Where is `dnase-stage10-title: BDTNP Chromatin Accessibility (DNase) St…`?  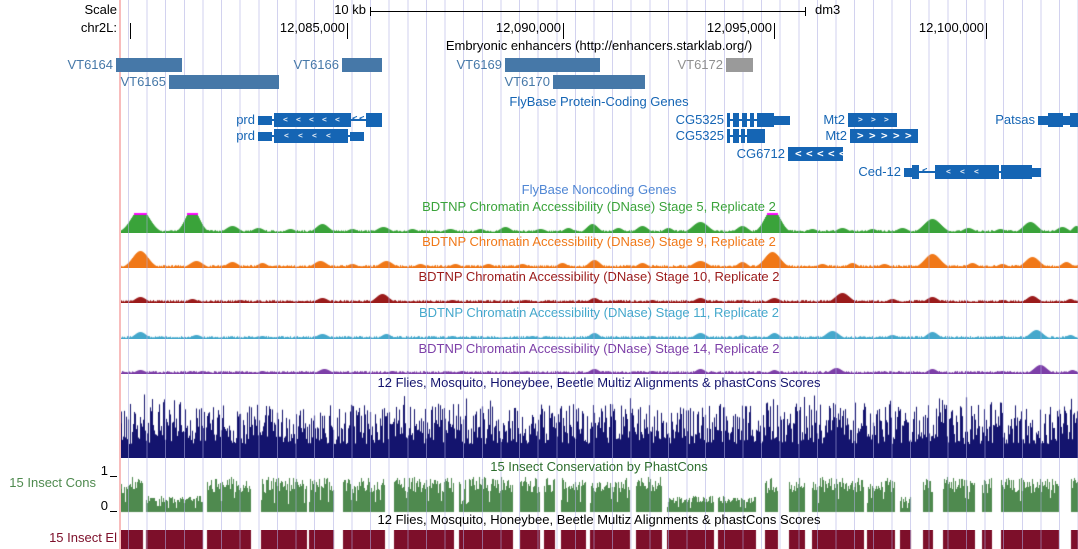 dnase-stage10-title: BDTNP Chromatin Accessibility (DNase) St… is located at coordinates (599, 276).